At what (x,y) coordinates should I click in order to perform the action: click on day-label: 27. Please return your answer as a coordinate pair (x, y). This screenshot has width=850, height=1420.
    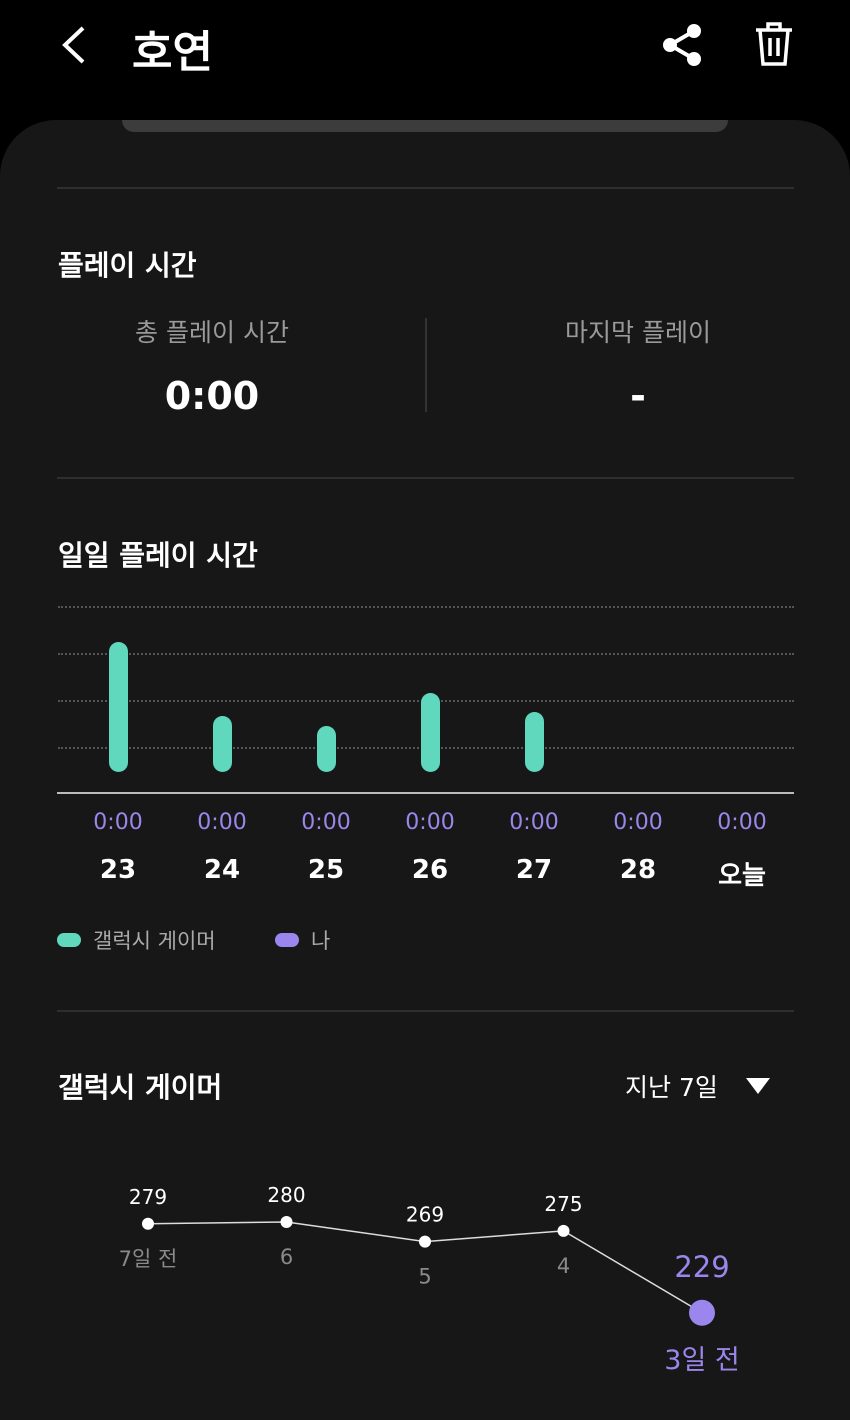
    Looking at the image, I should click on (534, 870).